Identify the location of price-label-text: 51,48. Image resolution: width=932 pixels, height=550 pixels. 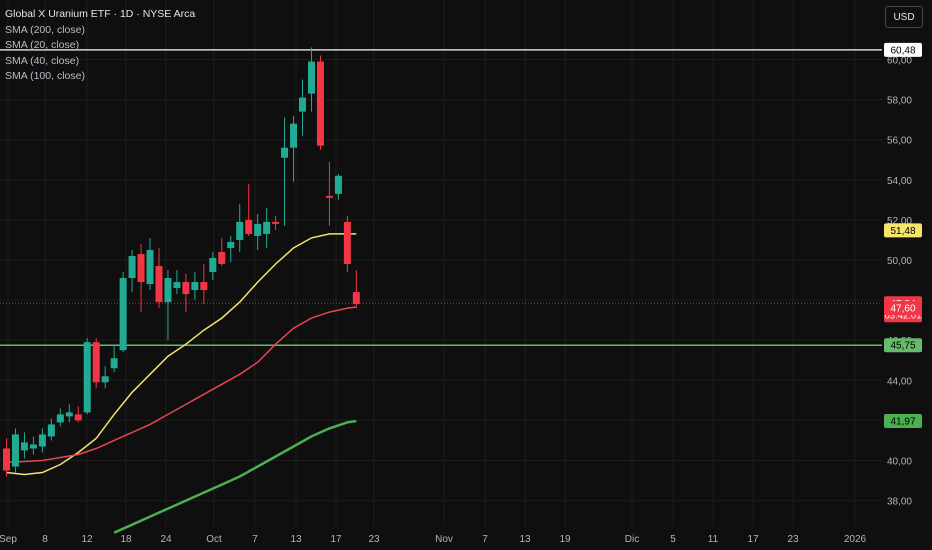
(902, 231).